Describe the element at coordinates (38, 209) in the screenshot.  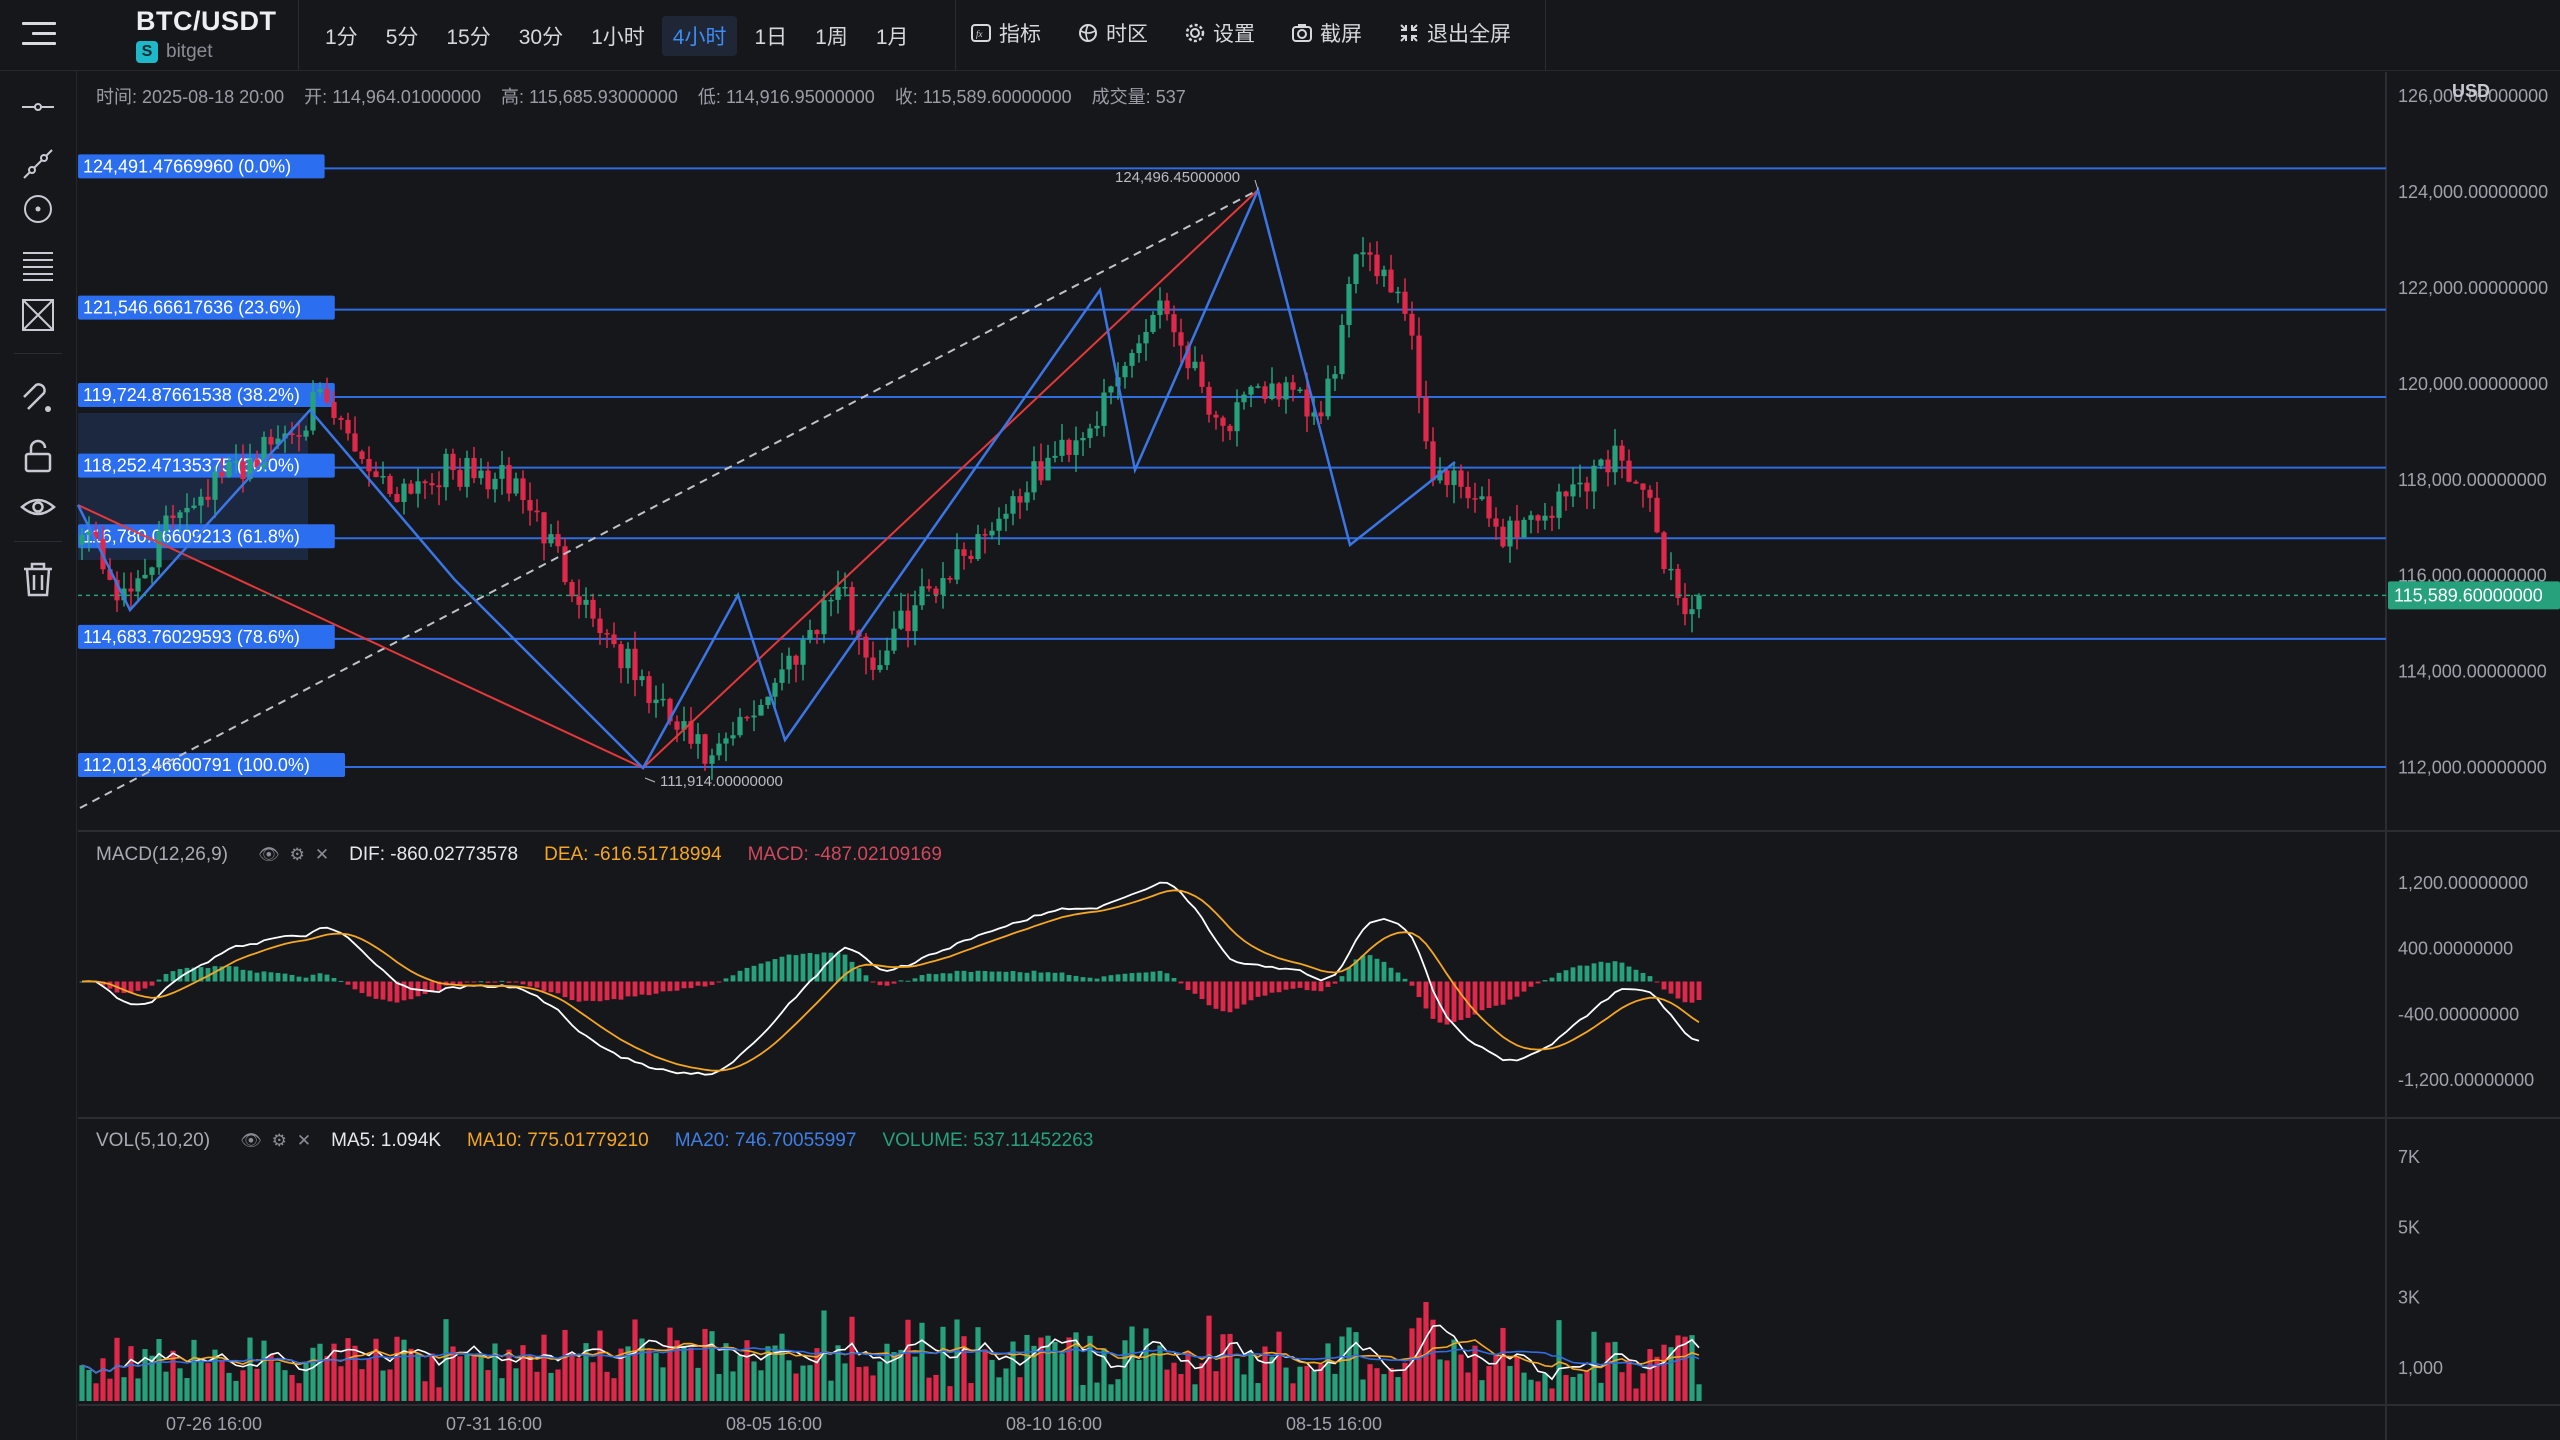
I see `circle-tool-icon` at that location.